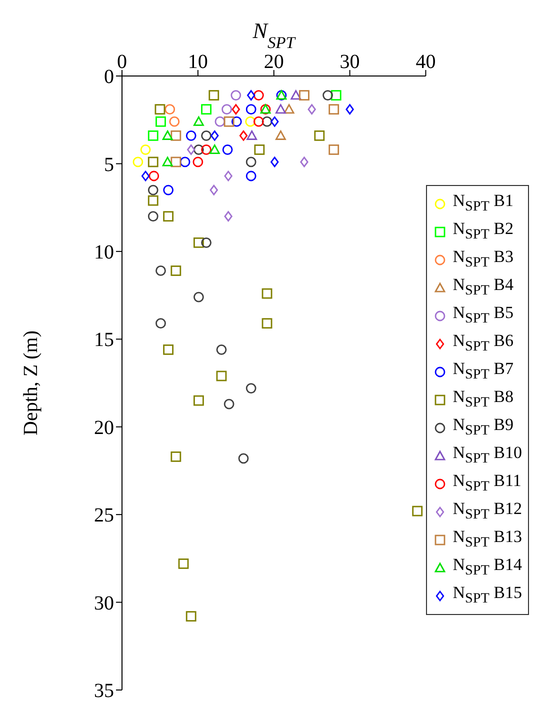 The width and height of the screenshot is (537, 706). What do you see at coordinates (487, 511) in the screenshot?
I see `legend-label: N$_{SPT}$ B12` at bounding box center [487, 511].